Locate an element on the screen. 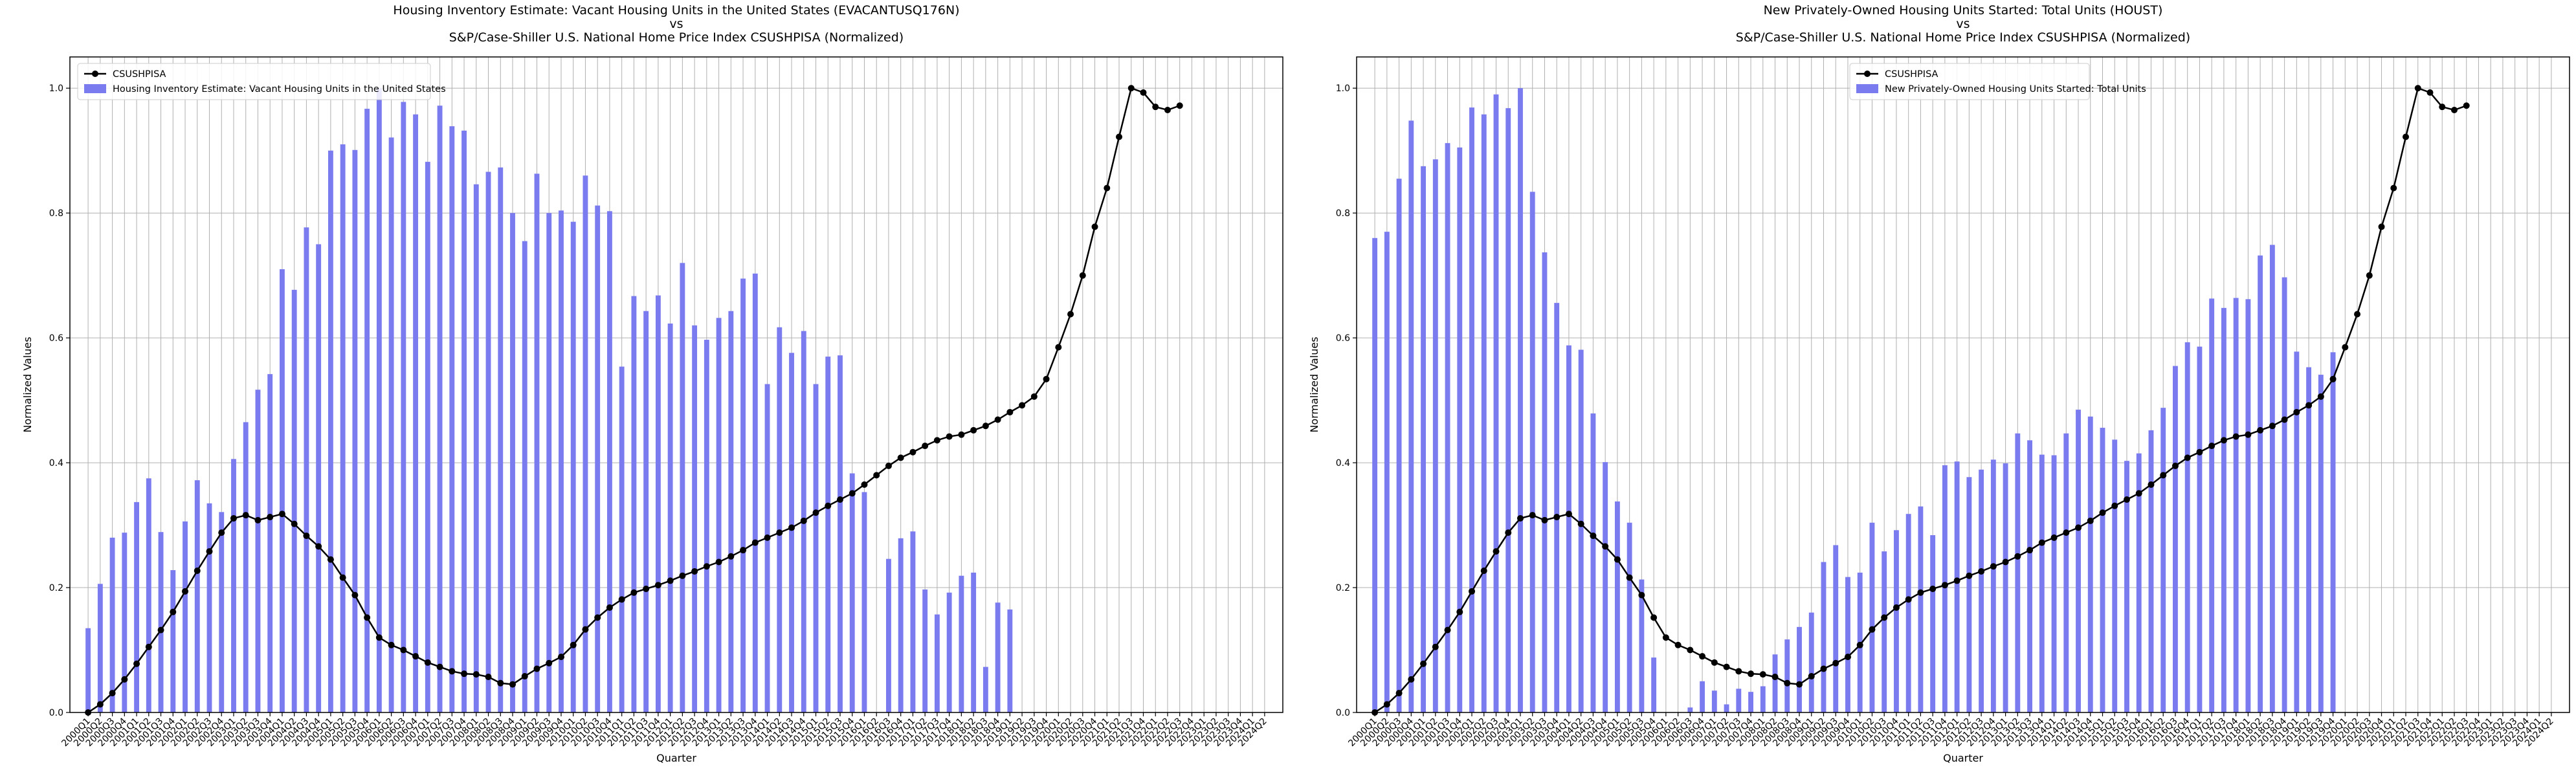  legend-marker-swatch is located at coordinates (95, 74).